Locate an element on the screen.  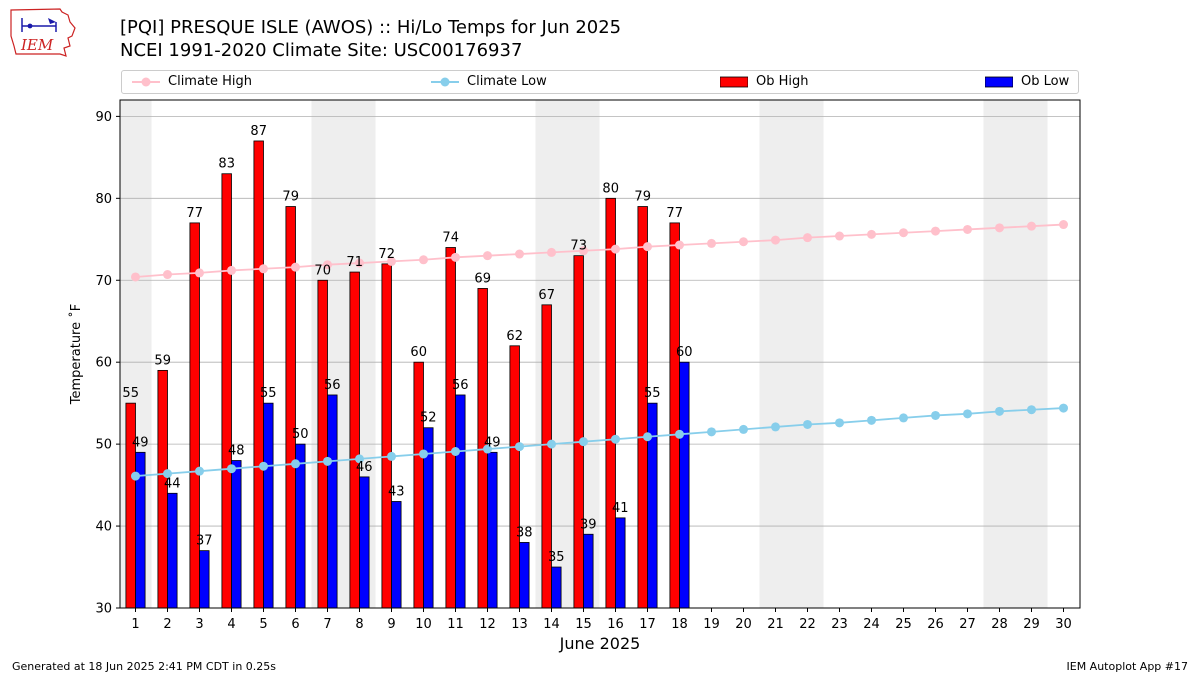
x-tick-label: 6 is located at coordinates (295, 624).